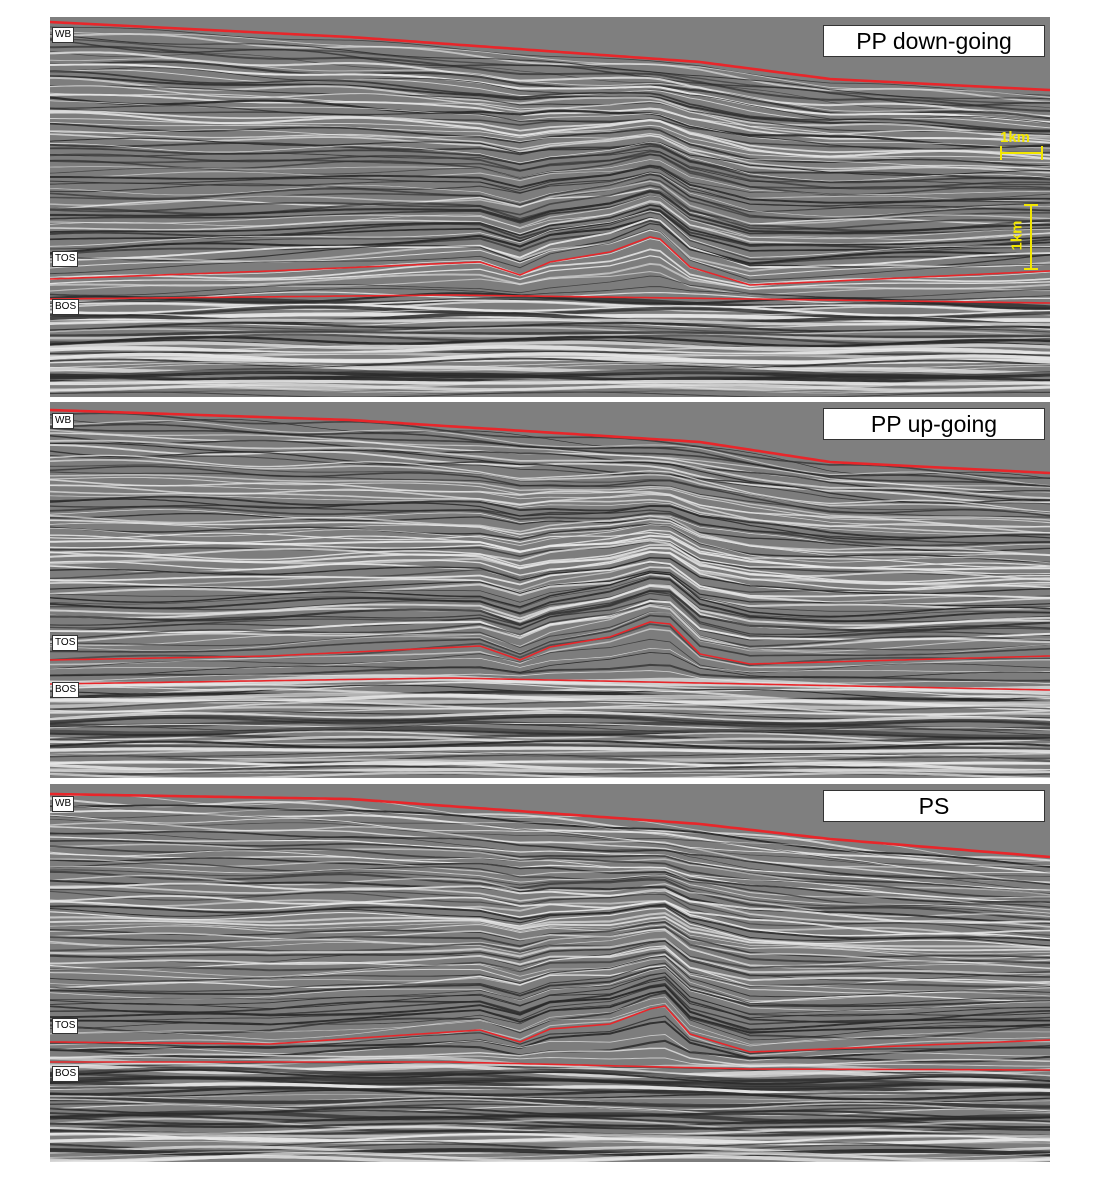 The height and width of the screenshot is (1180, 1100). Describe the element at coordinates (934, 424) in the screenshot. I see `panel-title: PP up-going` at that location.